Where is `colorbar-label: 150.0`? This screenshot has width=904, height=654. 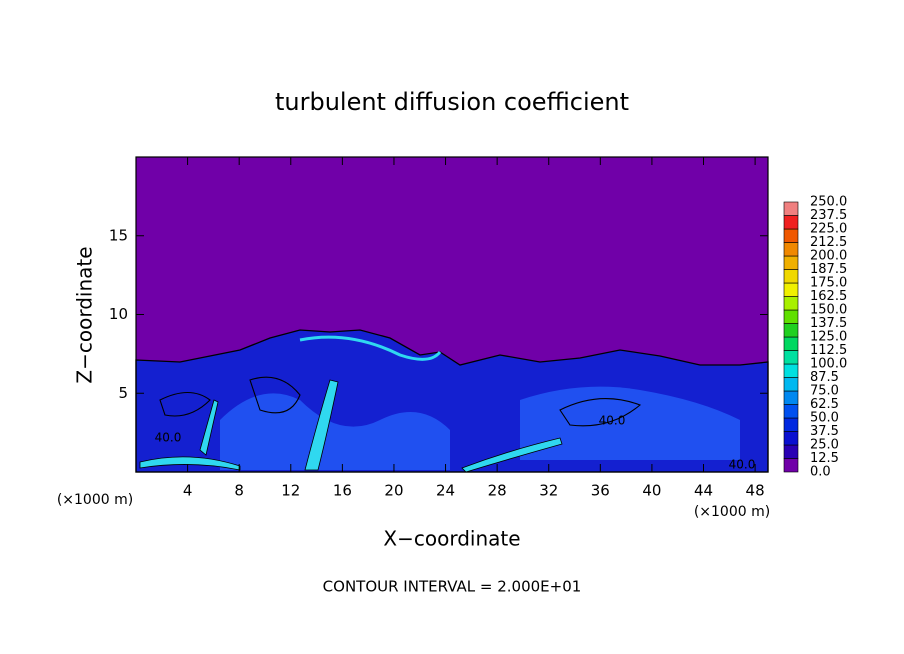 colorbar-label: 150.0 is located at coordinates (828, 310).